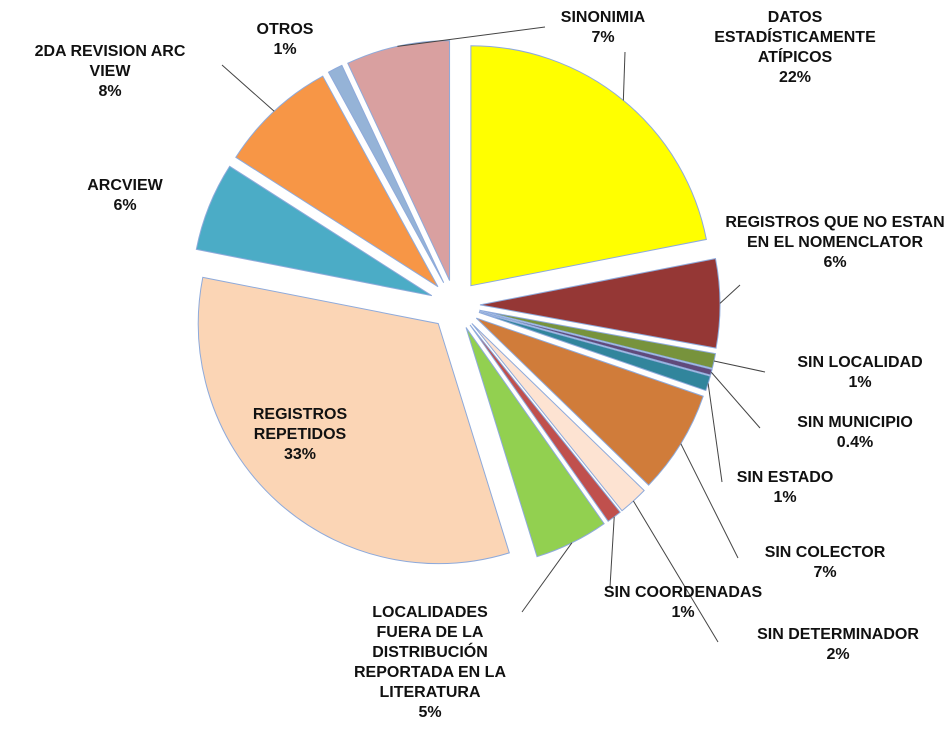 The width and height of the screenshot is (950, 747). What do you see at coordinates (285, 29) in the screenshot?
I see `category-name: OTROS` at bounding box center [285, 29].